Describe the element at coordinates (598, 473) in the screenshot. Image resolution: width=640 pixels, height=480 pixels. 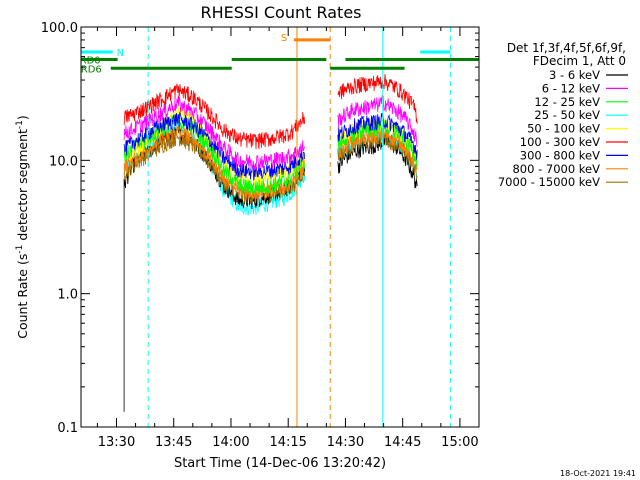
I see `footer-timestamp: 18-Oct-2021 19:41` at that location.